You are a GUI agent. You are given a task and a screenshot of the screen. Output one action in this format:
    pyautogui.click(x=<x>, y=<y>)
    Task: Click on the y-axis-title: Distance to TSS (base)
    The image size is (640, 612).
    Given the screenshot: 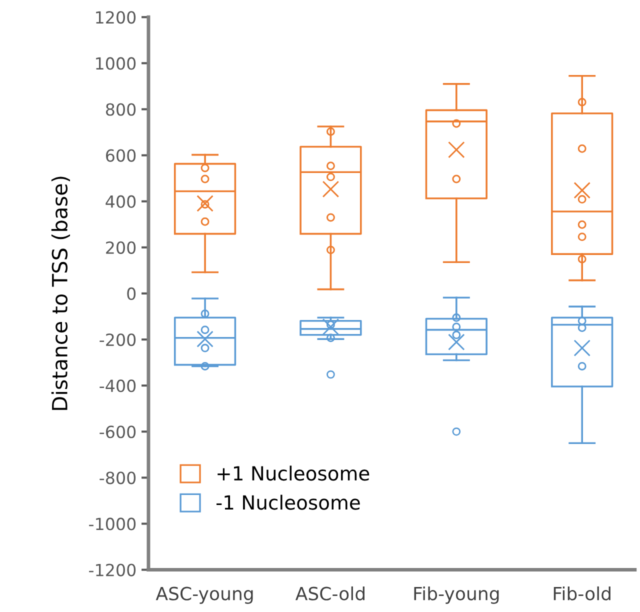 What is the action you would take?
    pyautogui.click(x=60, y=293)
    